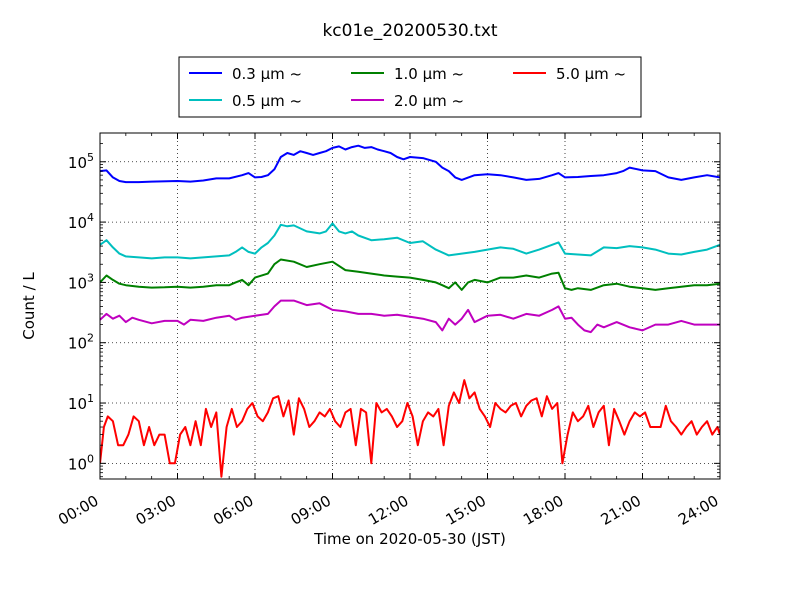  What do you see at coordinates (429, 74) in the screenshot?
I see `legend-label: 1.0 μm ~` at bounding box center [429, 74].